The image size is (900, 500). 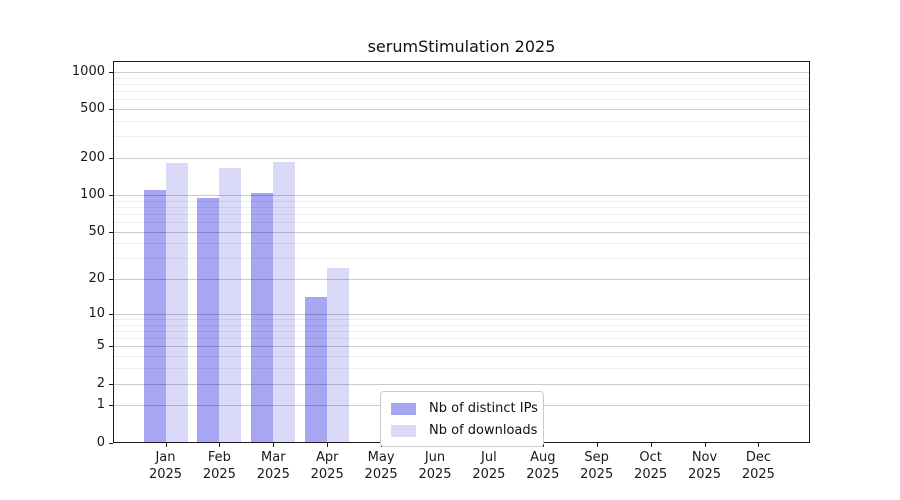 I want to click on x-tick-label: Dec 2025, so click(x=758, y=466).